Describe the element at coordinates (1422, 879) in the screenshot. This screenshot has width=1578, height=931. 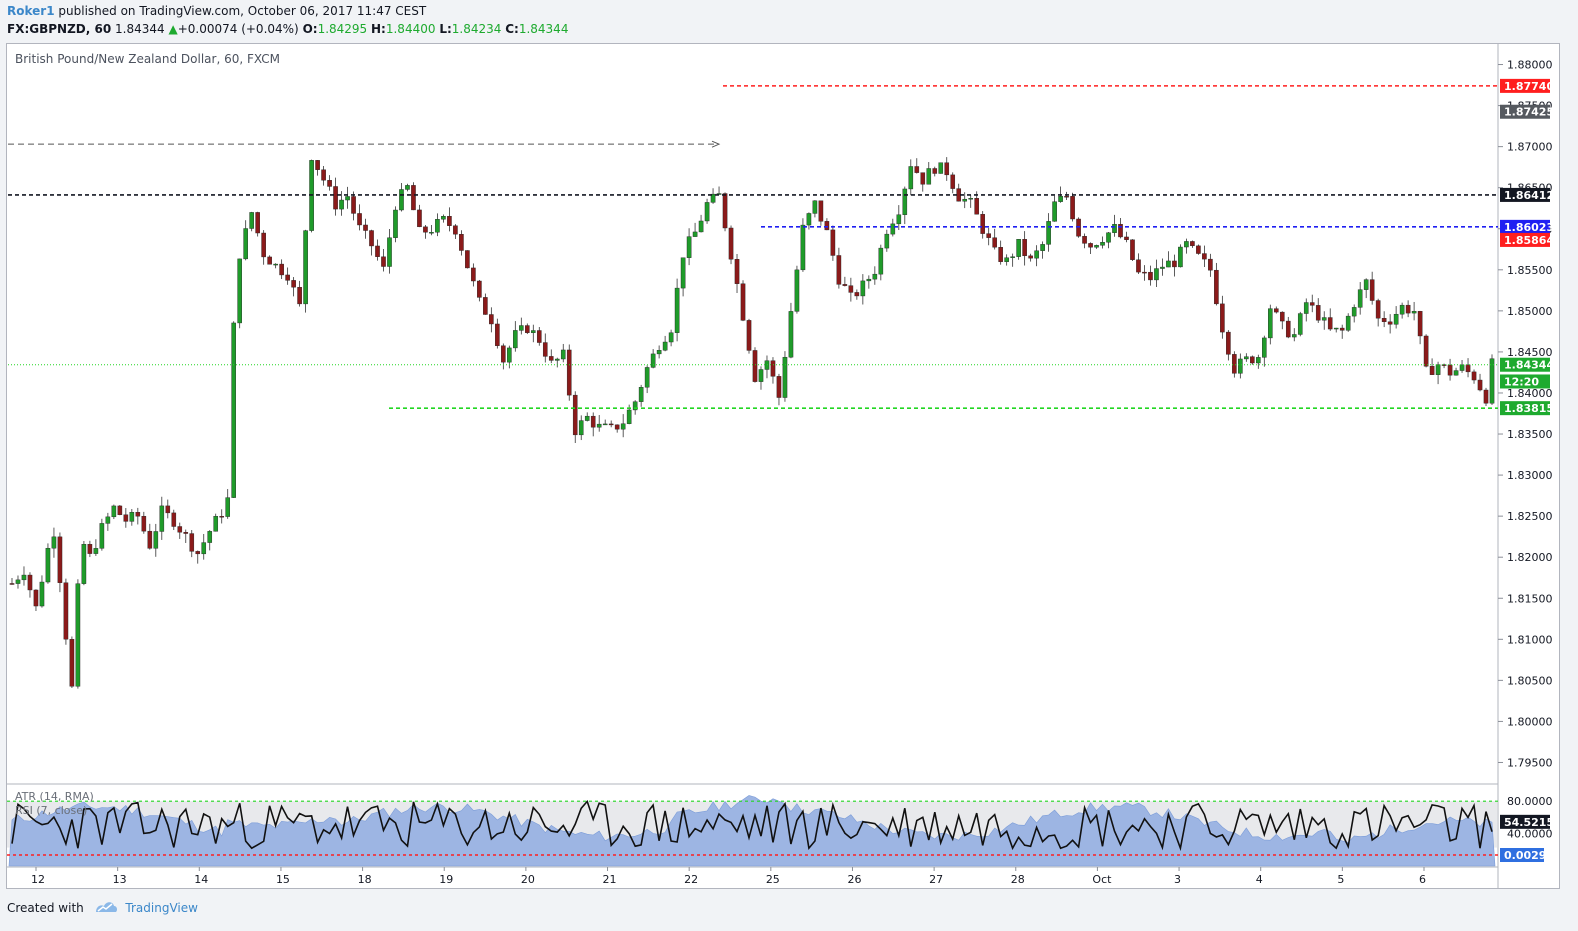
I see `x-tick-label: 6` at that location.